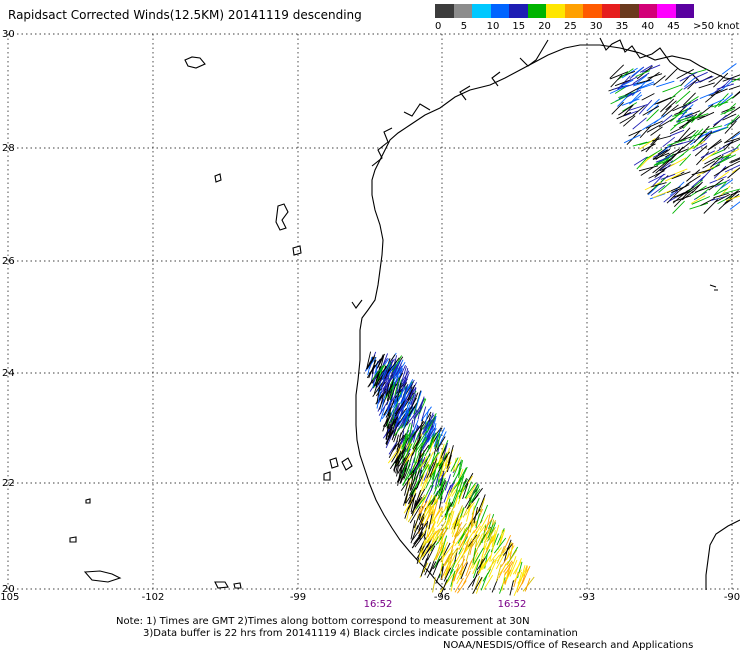 This screenshot has height=651, width=740. What do you see at coordinates (8, 373) in the screenshot?
I see `latitude-label: 24` at bounding box center [8, 373].